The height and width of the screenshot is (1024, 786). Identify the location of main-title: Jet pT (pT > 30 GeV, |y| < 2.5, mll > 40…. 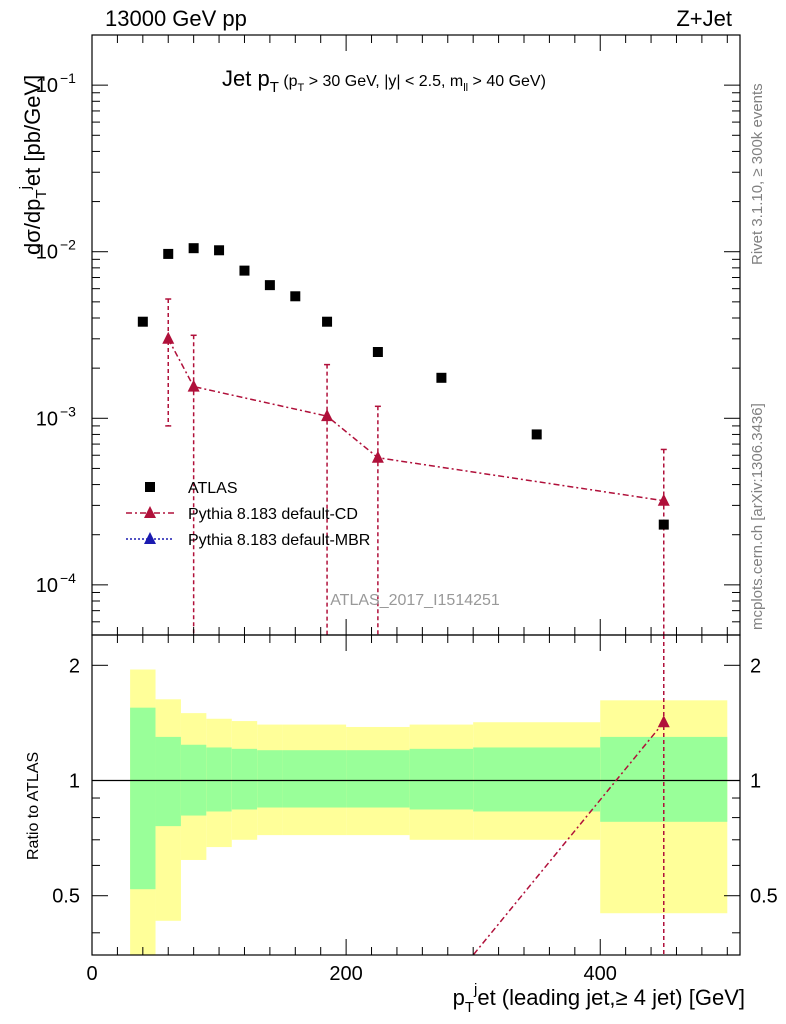
(384, 81).